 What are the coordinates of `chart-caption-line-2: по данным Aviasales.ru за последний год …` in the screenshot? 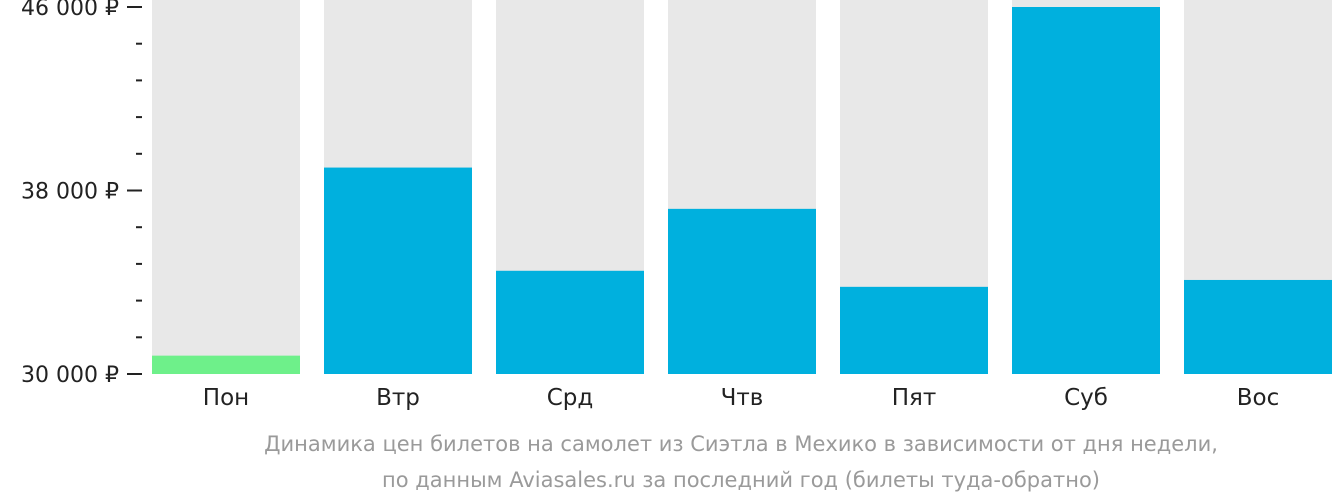 It's located at (741, 480).